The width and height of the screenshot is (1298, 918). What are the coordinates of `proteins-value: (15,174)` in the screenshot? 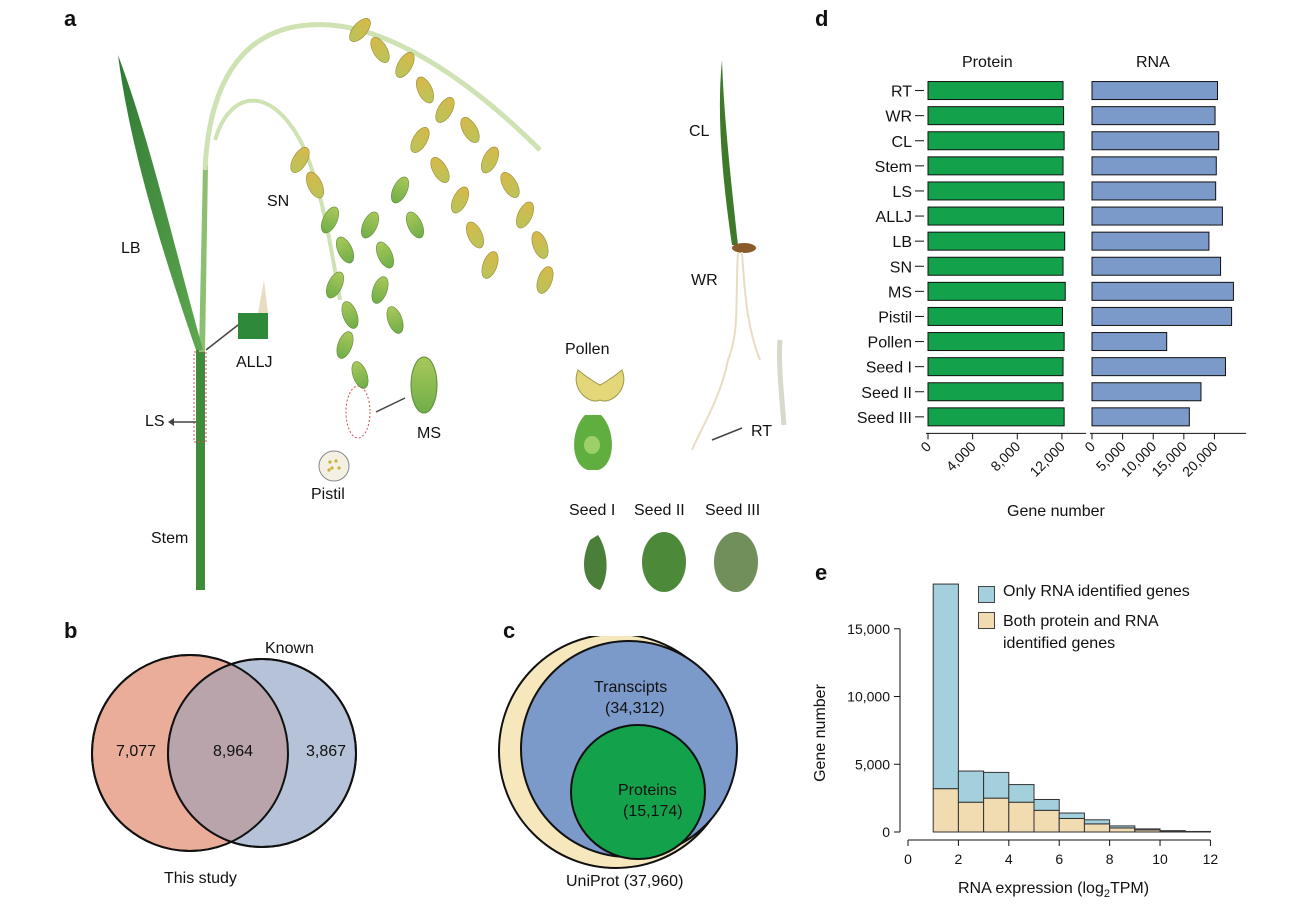 It's located at (653, 811).